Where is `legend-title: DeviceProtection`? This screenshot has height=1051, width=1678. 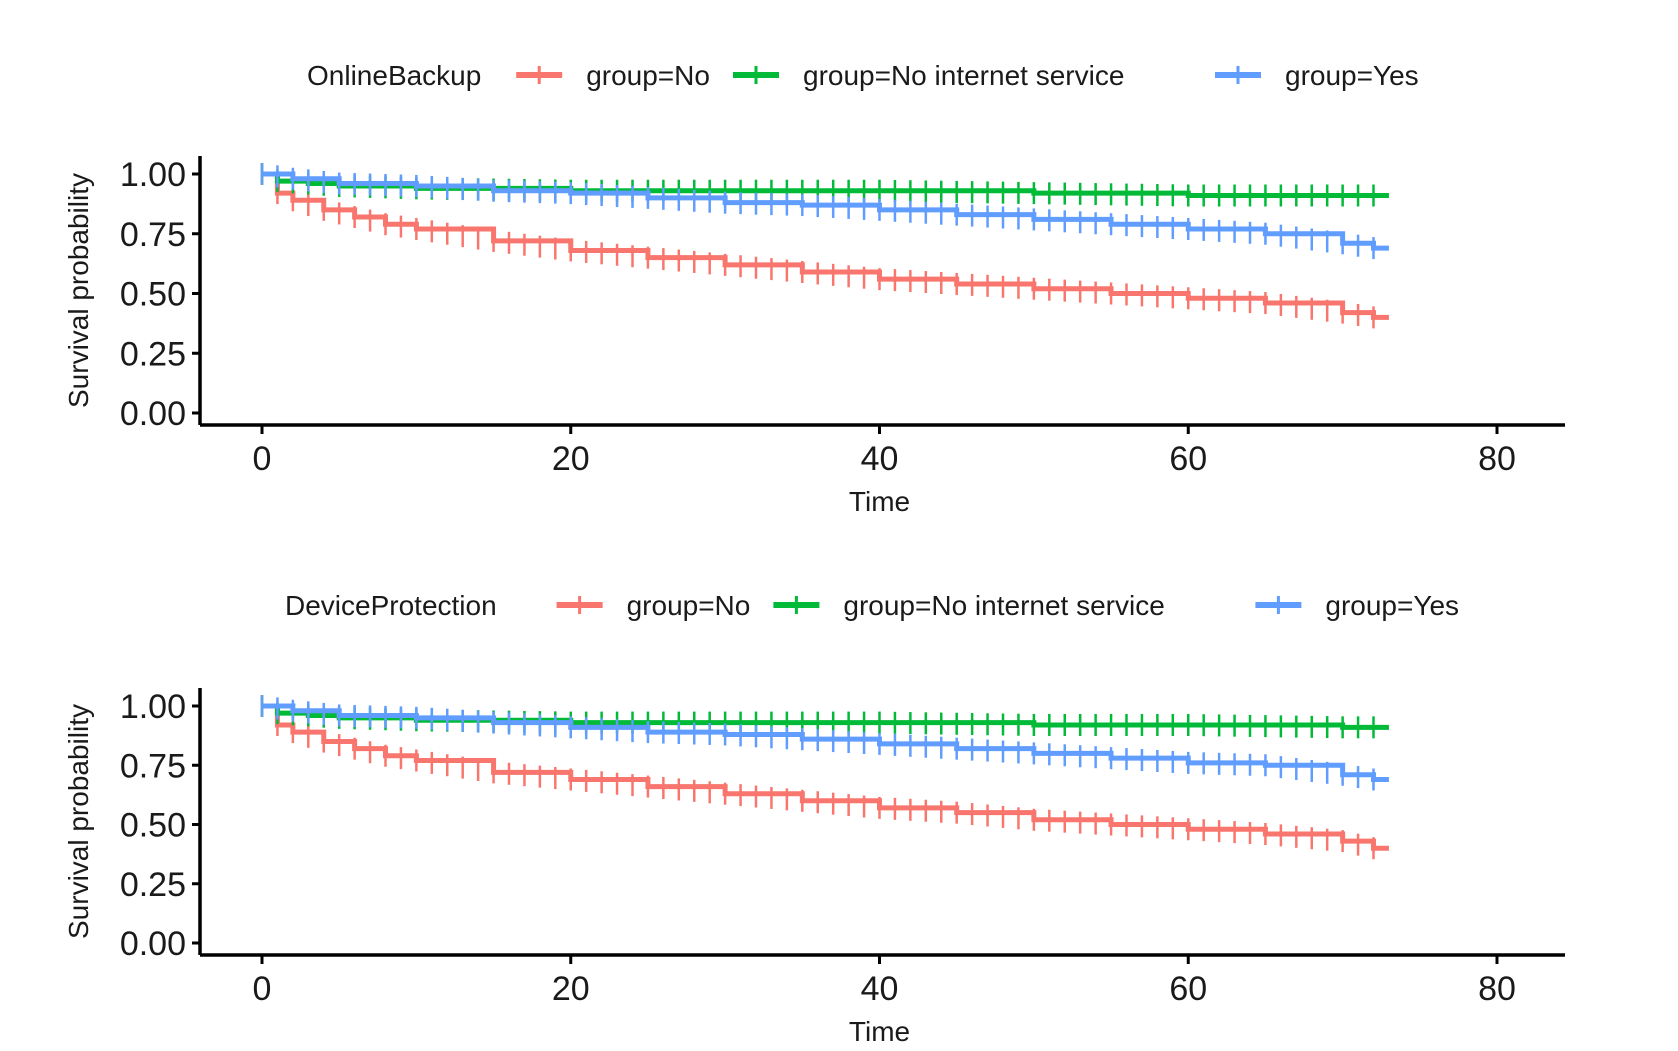
legend-title: DeviceProtection is located at coordinates (391, 605).